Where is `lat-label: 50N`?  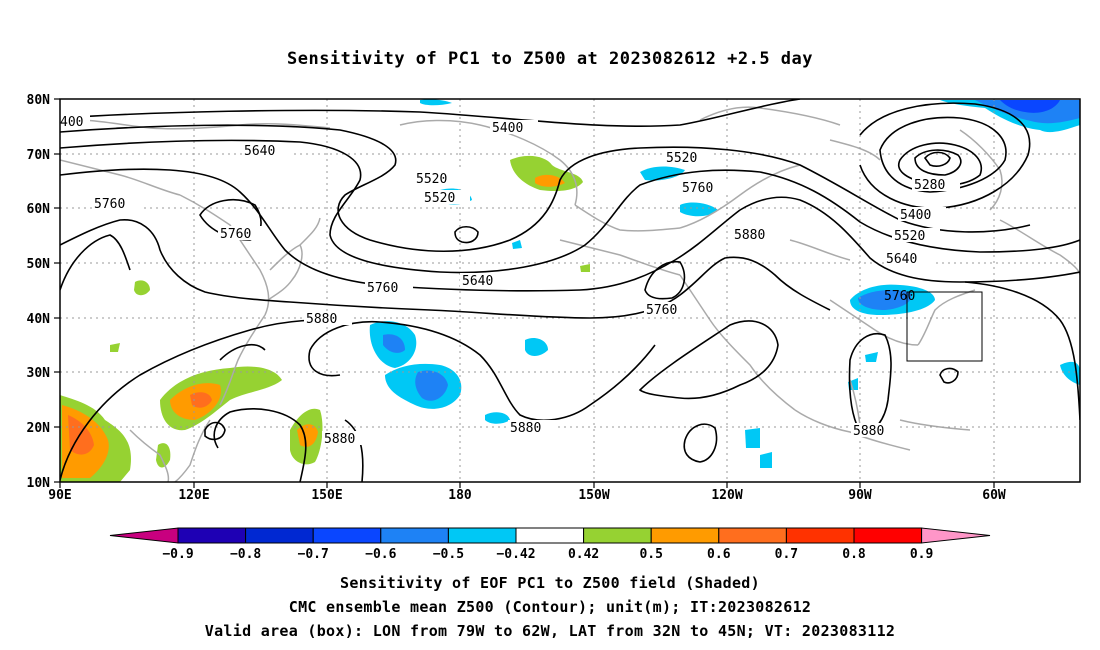
lat-label: 50N is located at coordinates (39, 264).